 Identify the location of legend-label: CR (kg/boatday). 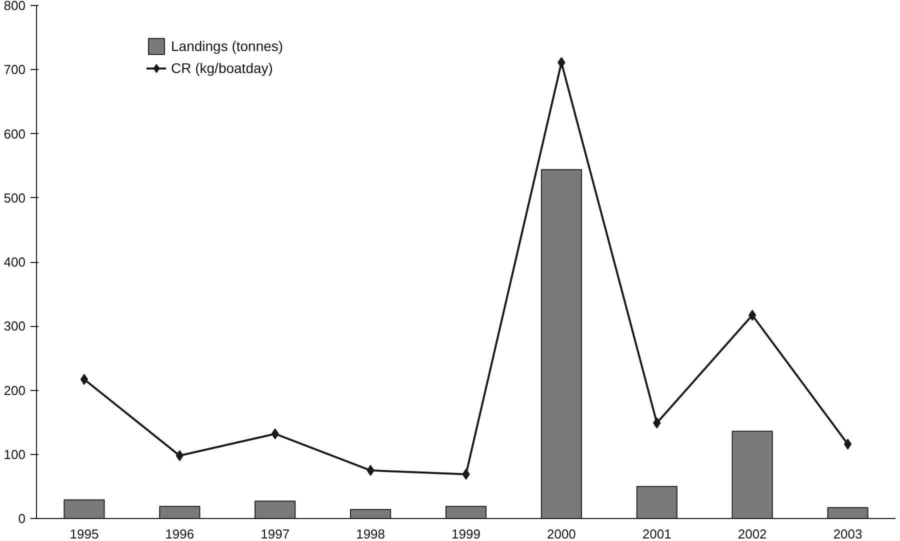
(222, 68).